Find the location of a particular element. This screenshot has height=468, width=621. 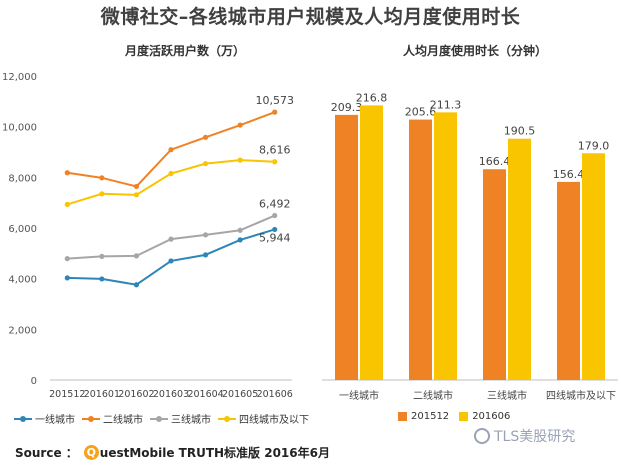

bar-value-label: 156.4 is located at coordinates (569, 174).